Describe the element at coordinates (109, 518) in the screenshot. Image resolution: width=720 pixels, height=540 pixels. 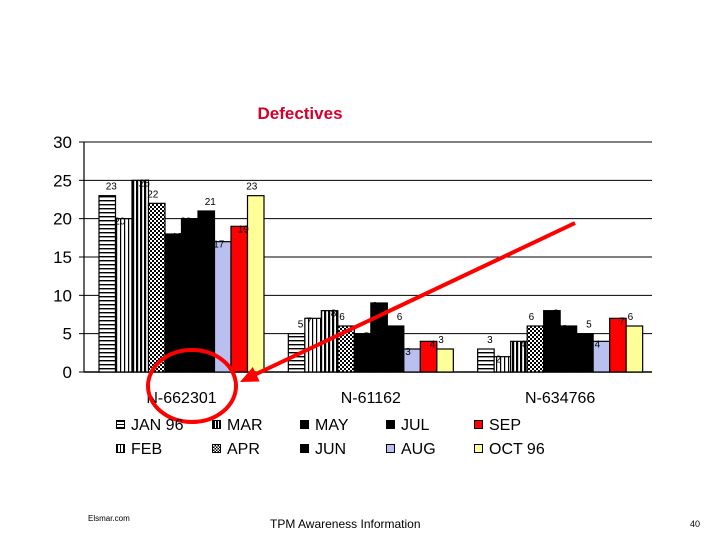
I see `footer-source: Elsmar.com` at that location.